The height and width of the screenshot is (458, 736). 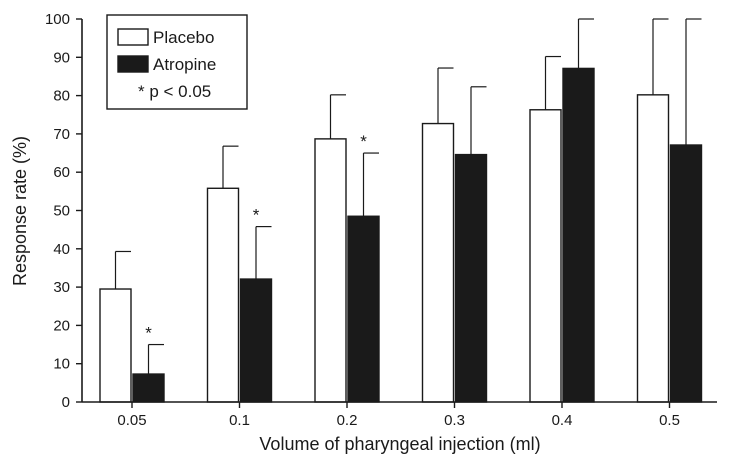 What do you see at coordinates (454, 420) in the screenshot?
I see `x-tick-label-0-3: 0.3` at bounding box center [454, 420].